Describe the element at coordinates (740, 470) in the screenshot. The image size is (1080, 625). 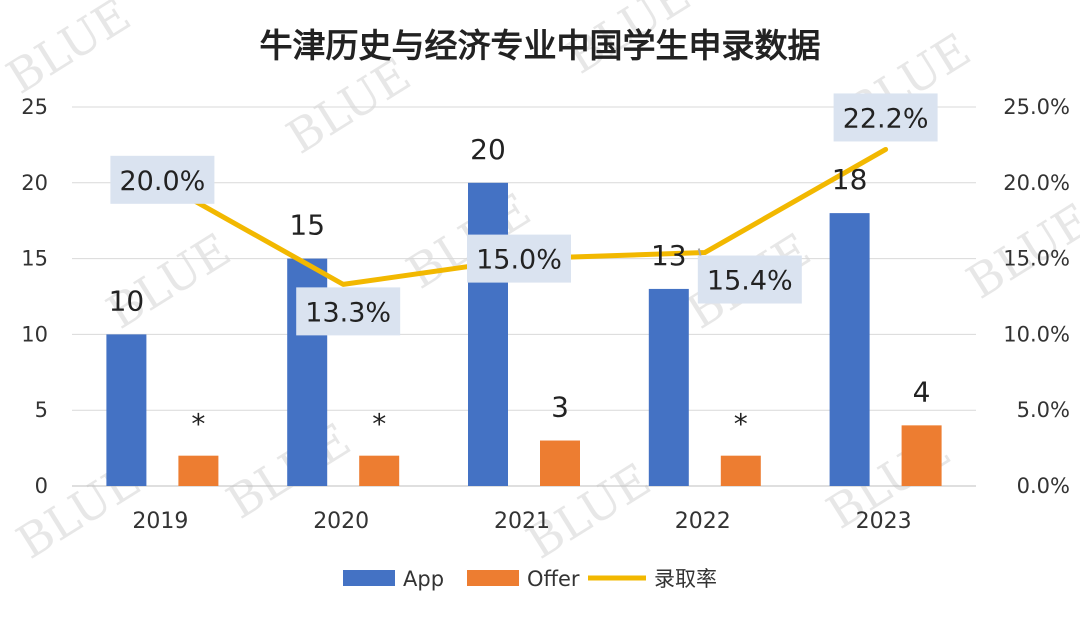
I see `bar-offer-2022` at that location.